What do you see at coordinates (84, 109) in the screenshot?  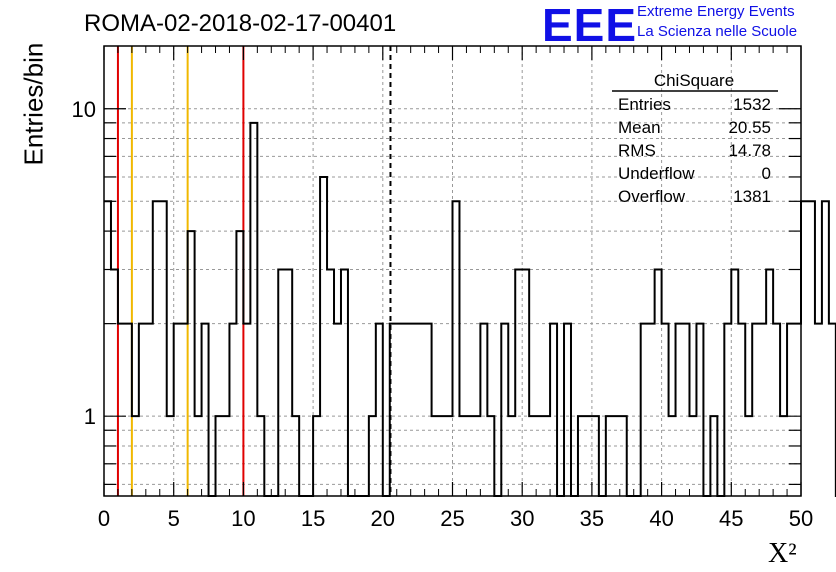 I see `y-tick-label: 10` at bounding box center [84, 109].